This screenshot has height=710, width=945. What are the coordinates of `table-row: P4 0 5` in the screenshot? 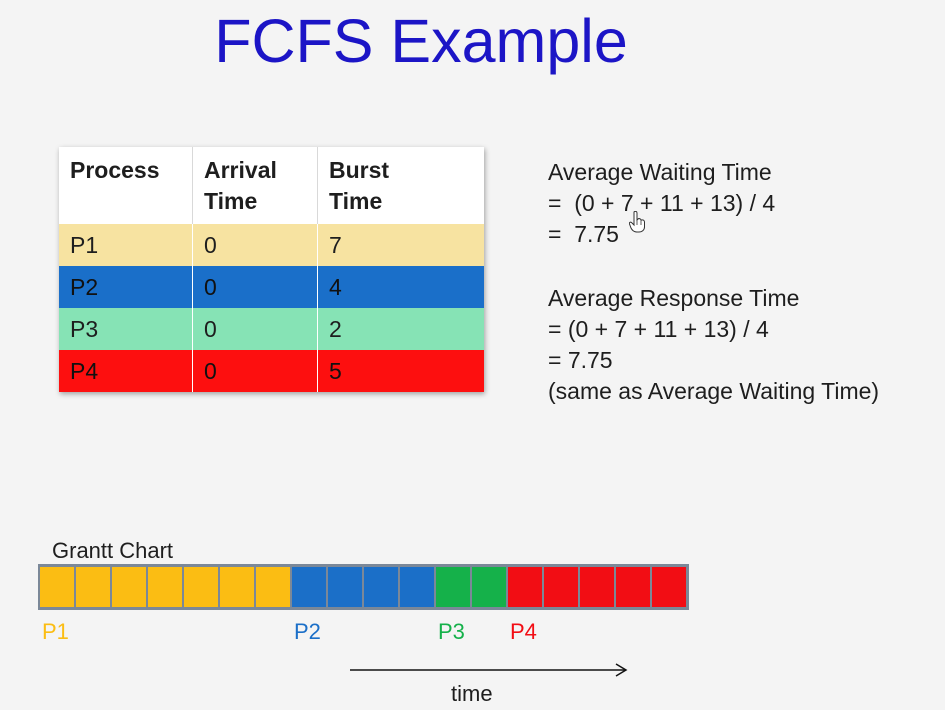 It's located at (271, 371).